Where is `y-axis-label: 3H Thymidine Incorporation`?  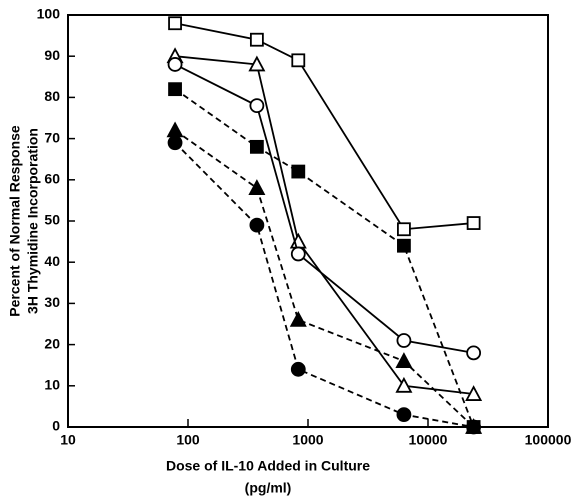
y-axis-label: 3H Thymidine Incorporation is located at coordinates (33, 221).